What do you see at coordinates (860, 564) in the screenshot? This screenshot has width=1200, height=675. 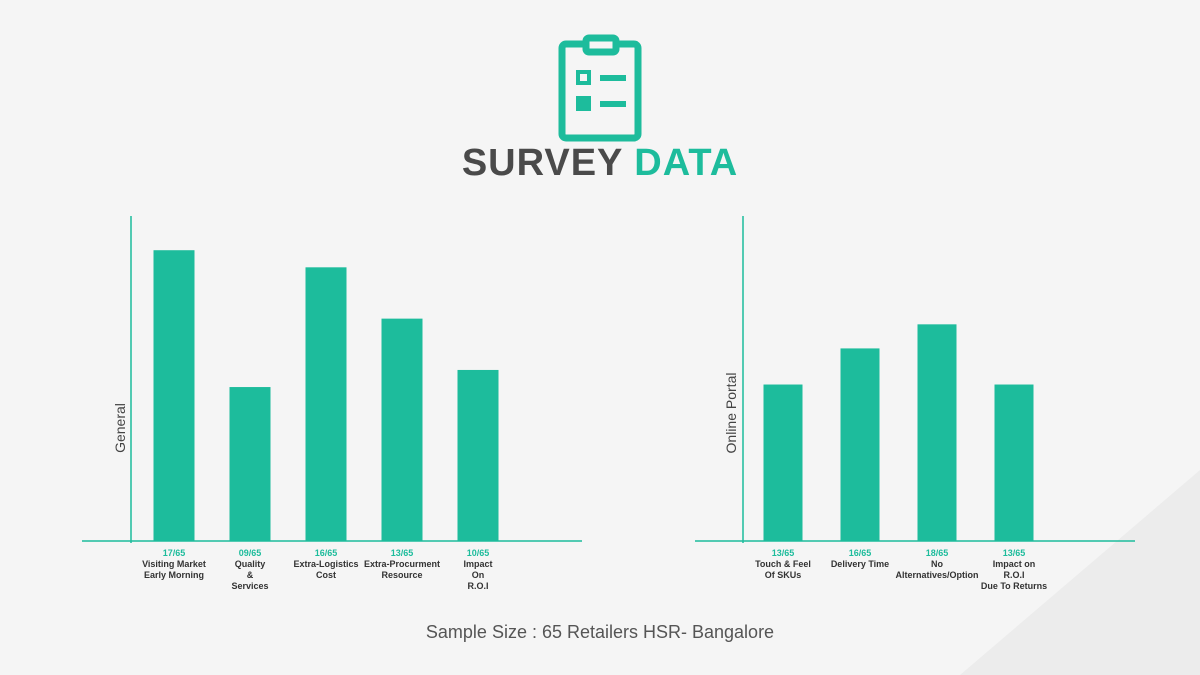 I see `category-label: Delivery Time` at bounding box center [860, 564].